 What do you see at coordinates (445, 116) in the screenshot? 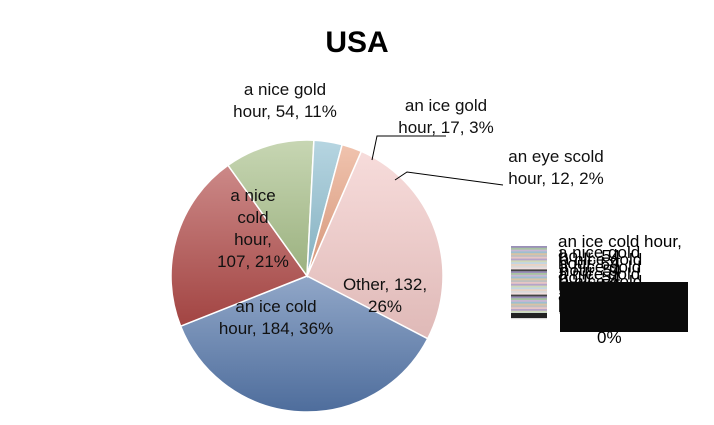
I see `data-label: an ice gold hour, 17, 3%` at bounding box center [445, 116].